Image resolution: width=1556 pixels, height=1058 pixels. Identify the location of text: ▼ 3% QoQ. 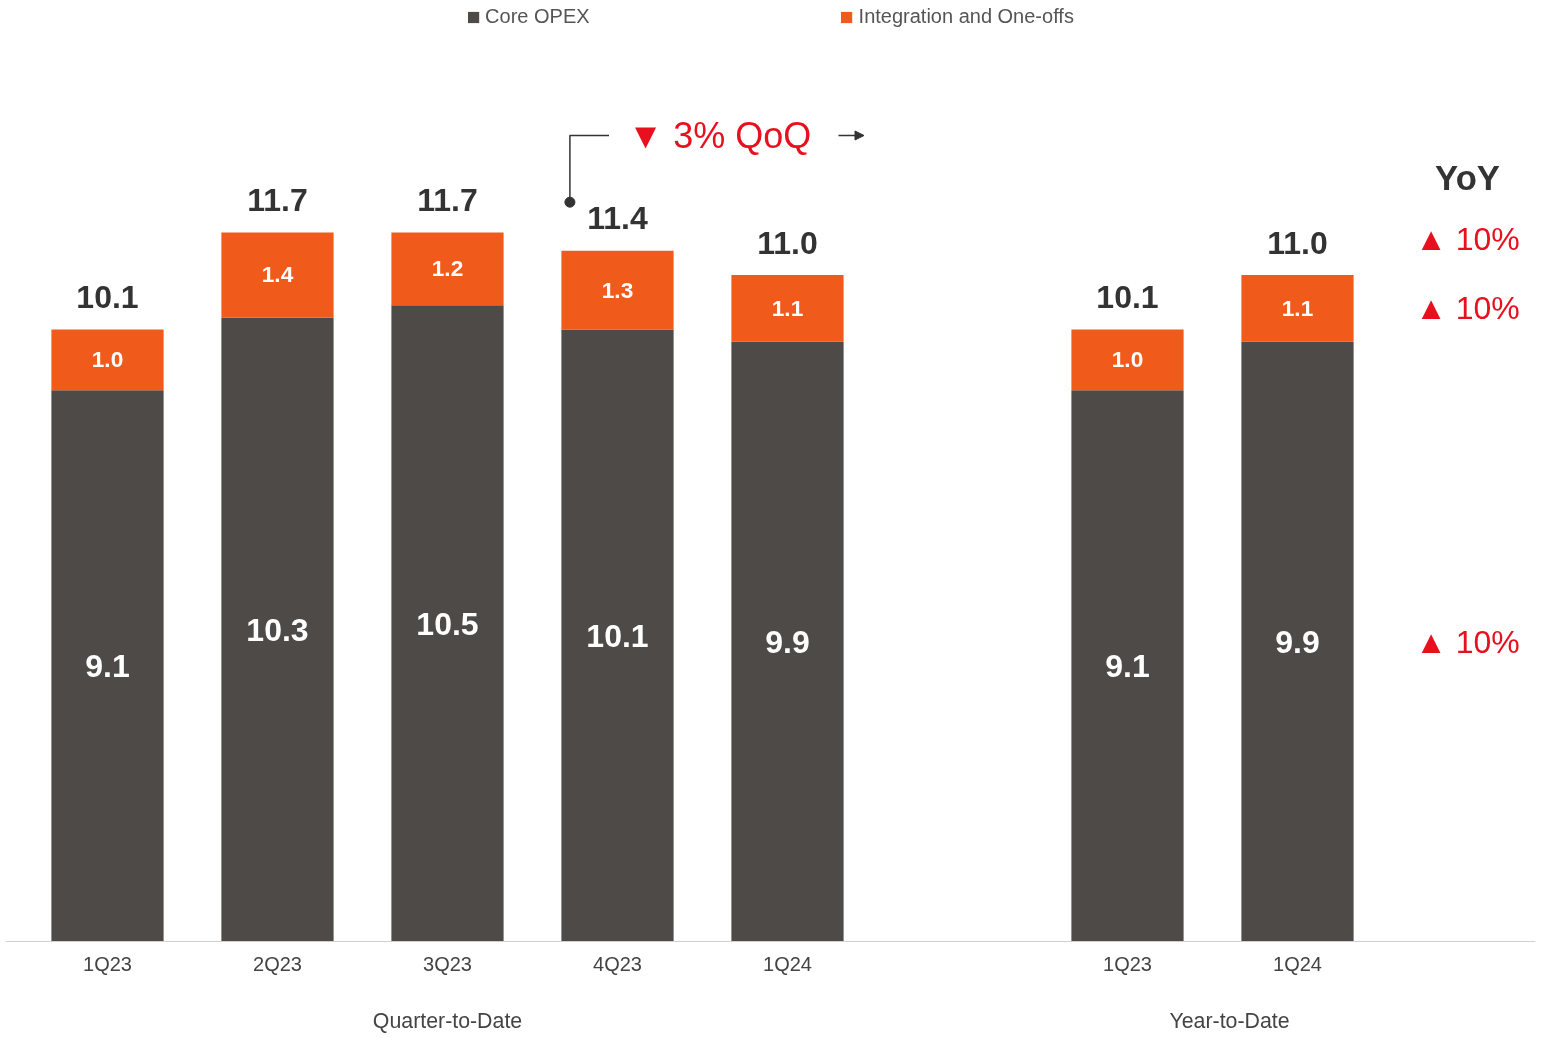
(719, 135).